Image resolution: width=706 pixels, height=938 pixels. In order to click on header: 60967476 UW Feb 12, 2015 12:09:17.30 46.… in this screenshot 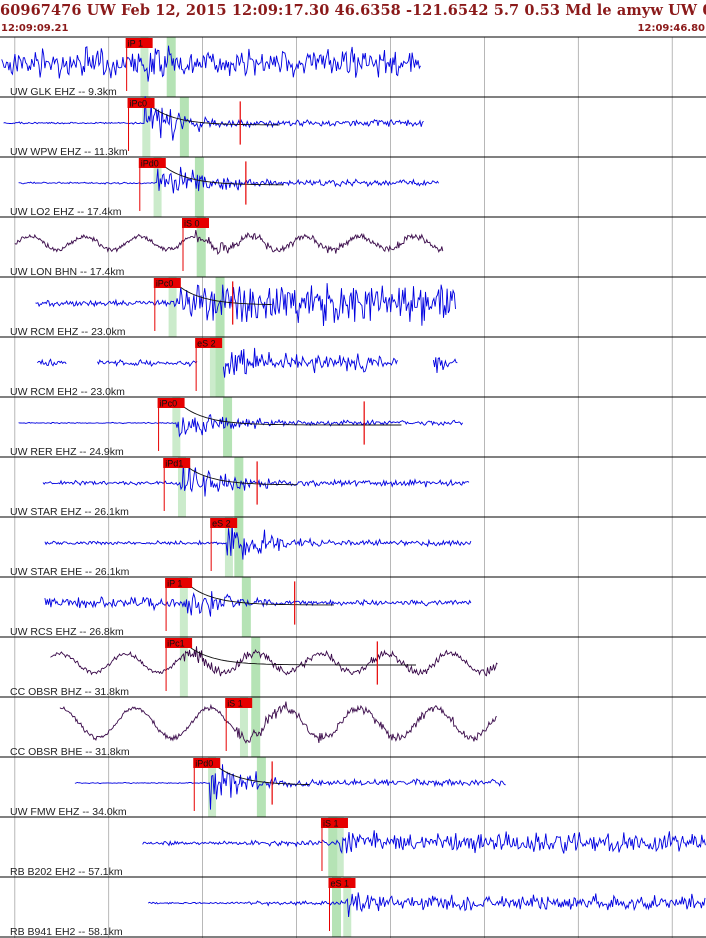, I will do `click(353, 19)`.